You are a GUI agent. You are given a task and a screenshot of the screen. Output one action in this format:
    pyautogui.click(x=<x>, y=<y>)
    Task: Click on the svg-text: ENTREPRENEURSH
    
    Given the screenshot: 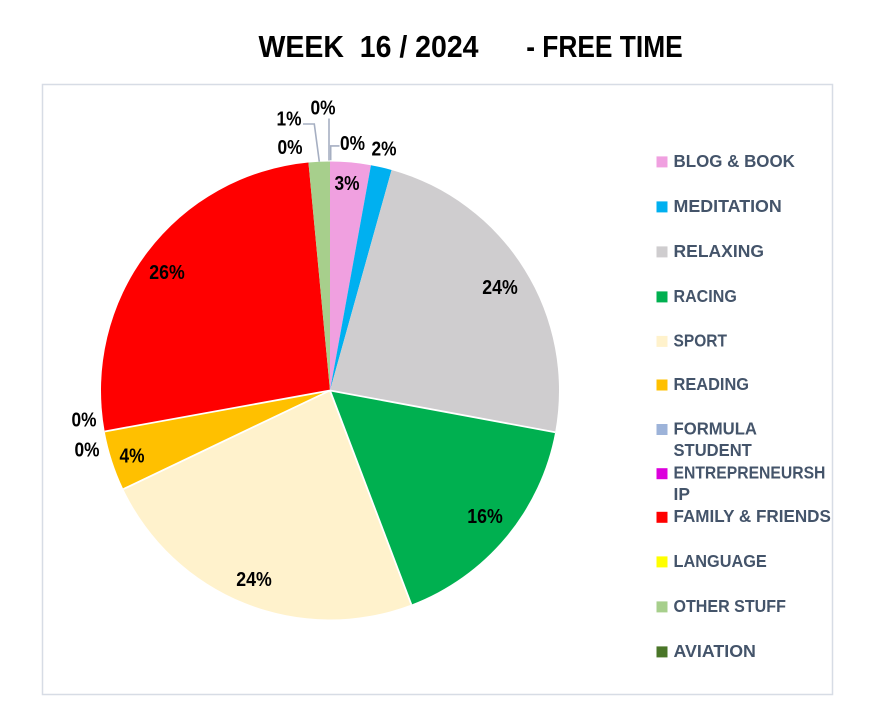 What is the action you would take?
    pyautogui.click(x=750, y=473)
    